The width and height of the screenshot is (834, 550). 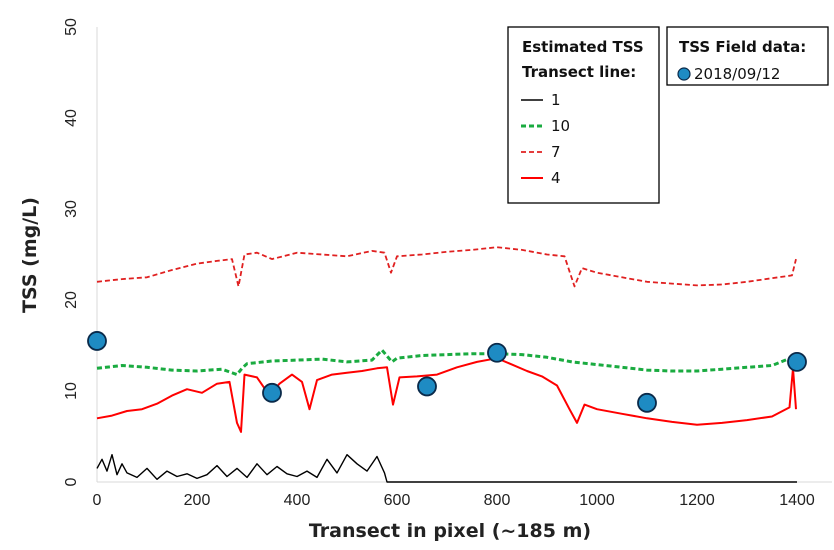 What do you see at coordinates (497, 500) in the screenshot?
I see `x-tick-label: 800` at bounding box center [497, 500].